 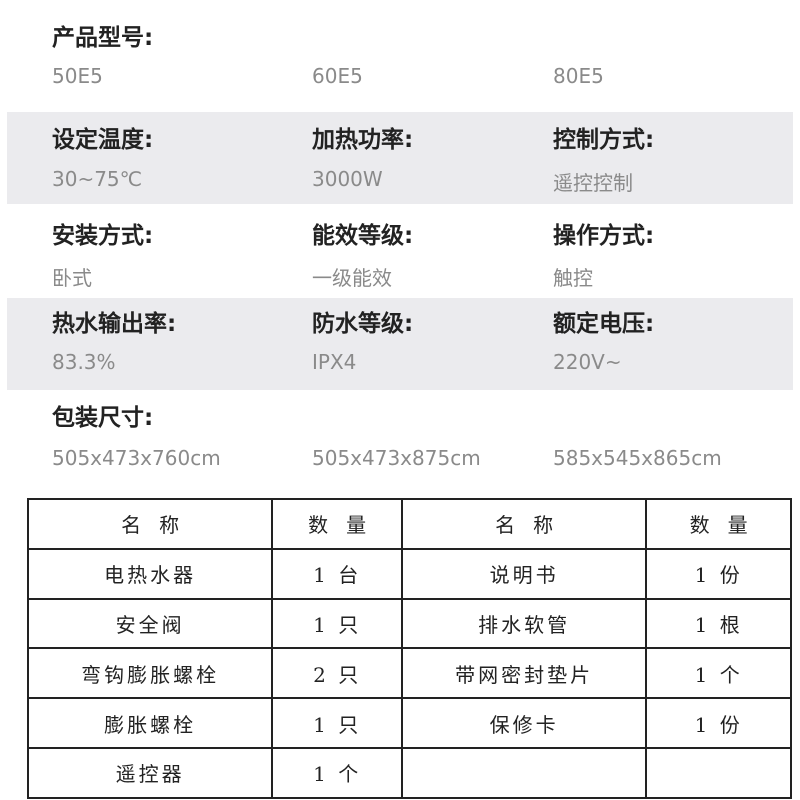 I want to click on spec-label: 控制方式:, so click(x=604, y=140).